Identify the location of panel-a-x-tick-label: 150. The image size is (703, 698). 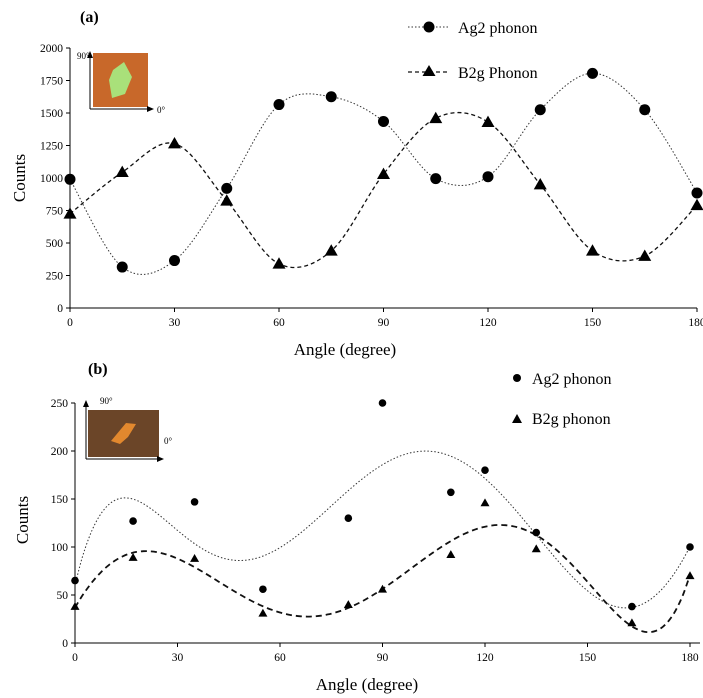
(593, 323).